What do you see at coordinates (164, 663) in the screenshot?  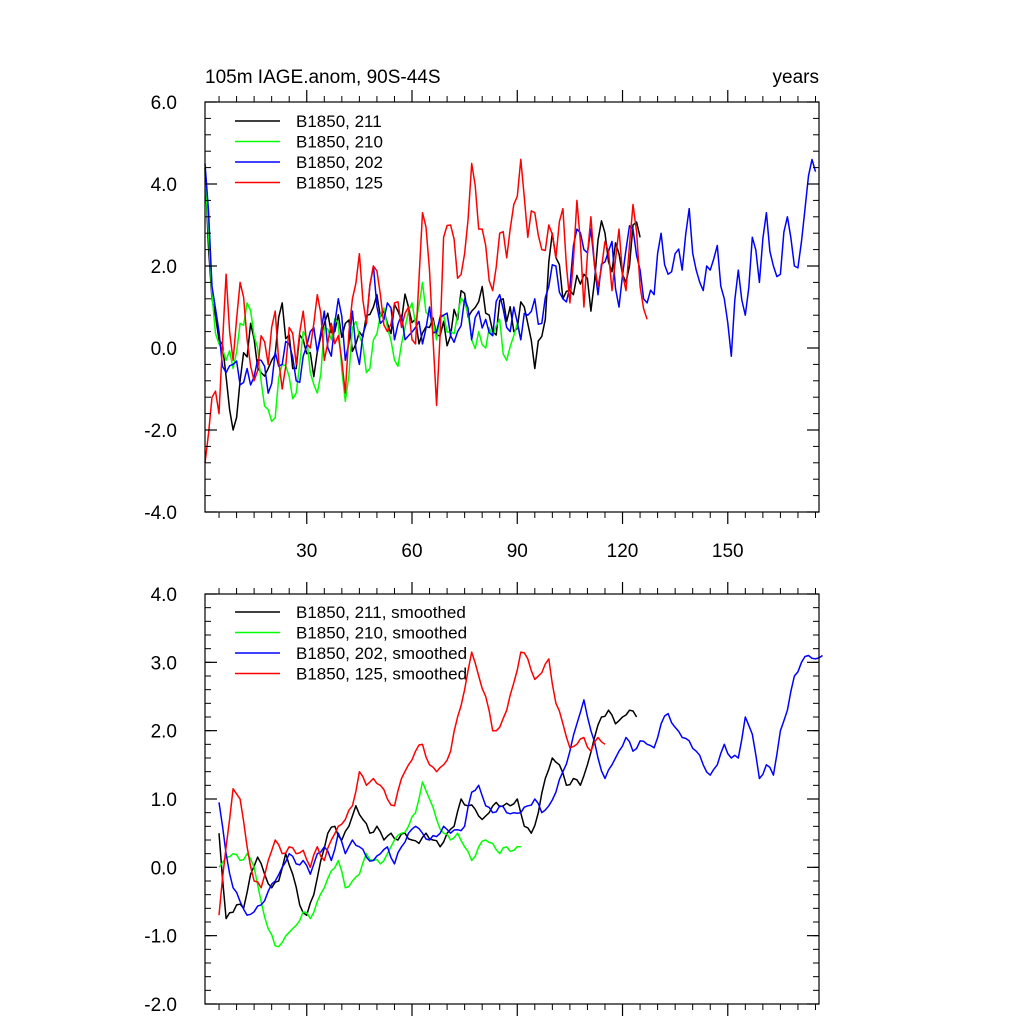 I see `bottom-ytick-label: 3.0` at bounding box center [164, 663].